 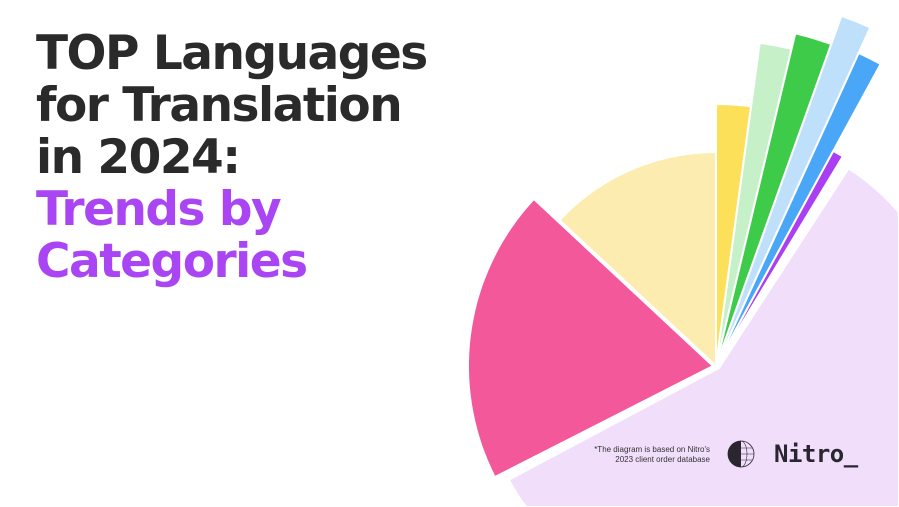 What do you see at coordinates (741, 454) in the screenshot?
I see `globe-icon` at bounding box center [741, 454].